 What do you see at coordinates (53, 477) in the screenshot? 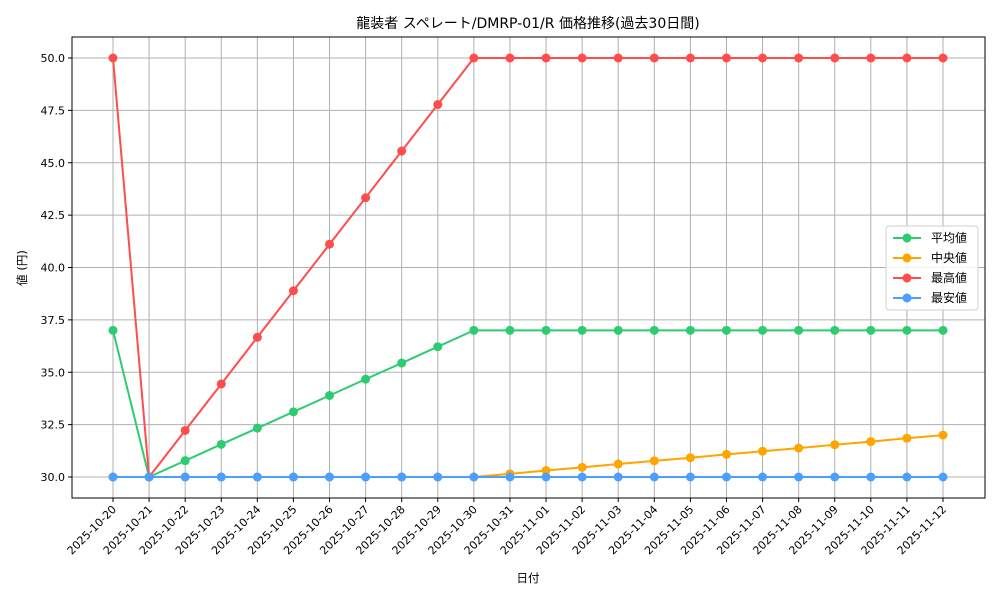
I see `y-tick-label: 30.0` at bounding box center [53, 477].